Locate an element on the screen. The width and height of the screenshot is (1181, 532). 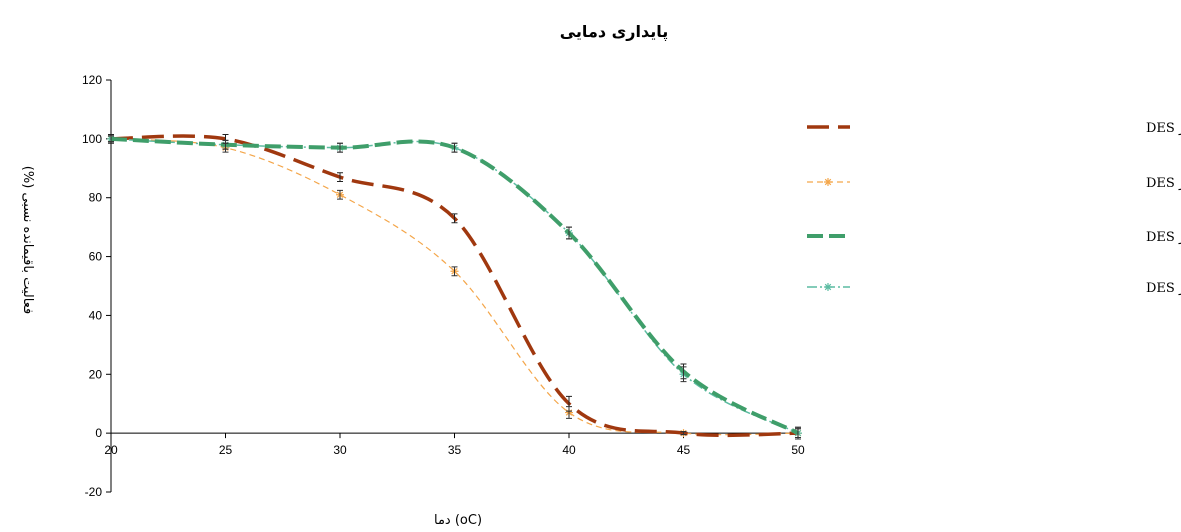
legend-label: آنزیم جهش‌یافته I232R در عدم حضور DES is located at coordinates (1163, 287).